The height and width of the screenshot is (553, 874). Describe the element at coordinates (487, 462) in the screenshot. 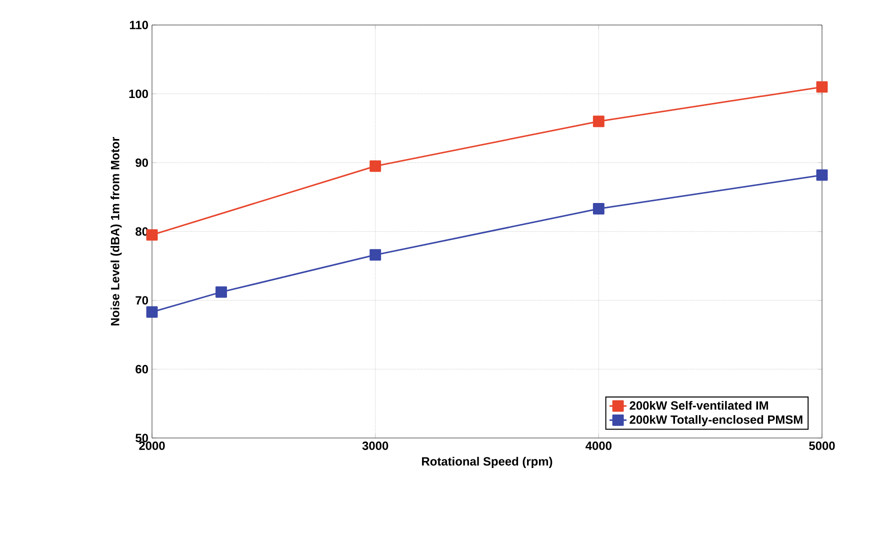

I see `x-axis-title: Rotational Speed (rpm)` at that location.